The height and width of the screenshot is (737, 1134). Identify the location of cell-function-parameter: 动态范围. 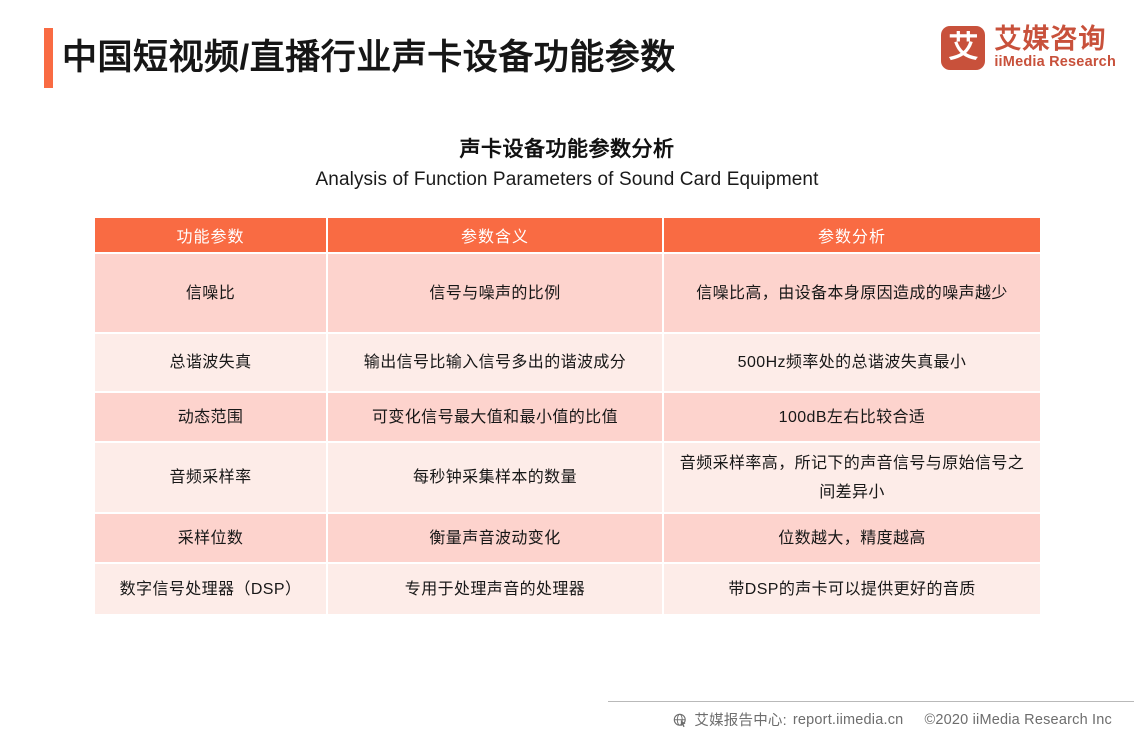
(211, 418).